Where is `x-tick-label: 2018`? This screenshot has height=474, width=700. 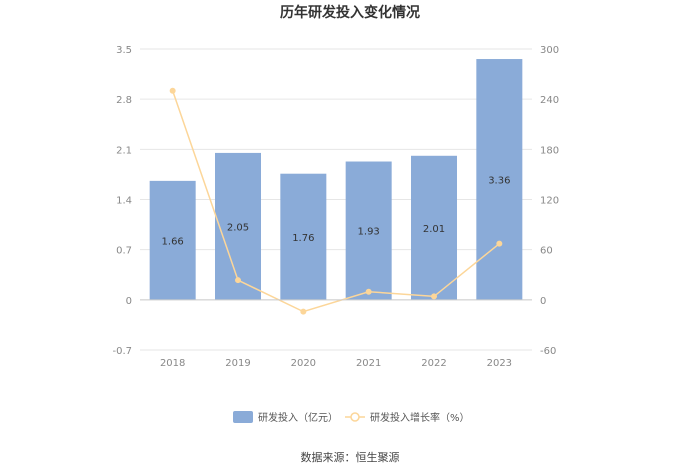
x-tick-label: 2018 is located at coordinates (172, 363).